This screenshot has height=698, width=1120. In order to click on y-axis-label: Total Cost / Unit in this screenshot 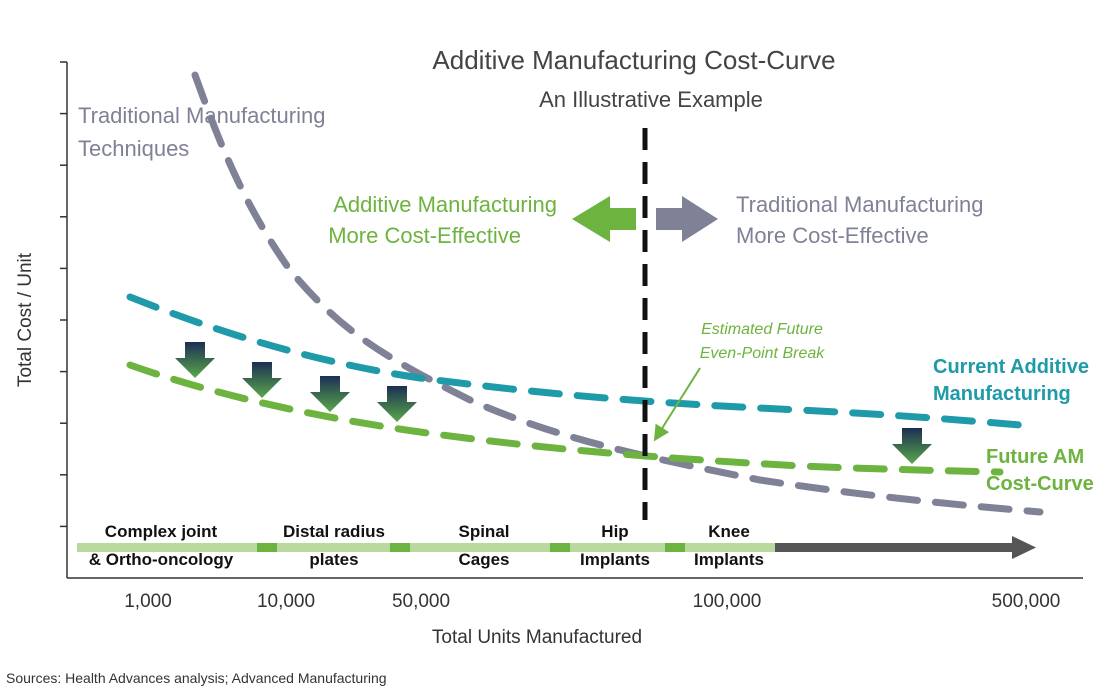, I will do `click(25, 319)`.